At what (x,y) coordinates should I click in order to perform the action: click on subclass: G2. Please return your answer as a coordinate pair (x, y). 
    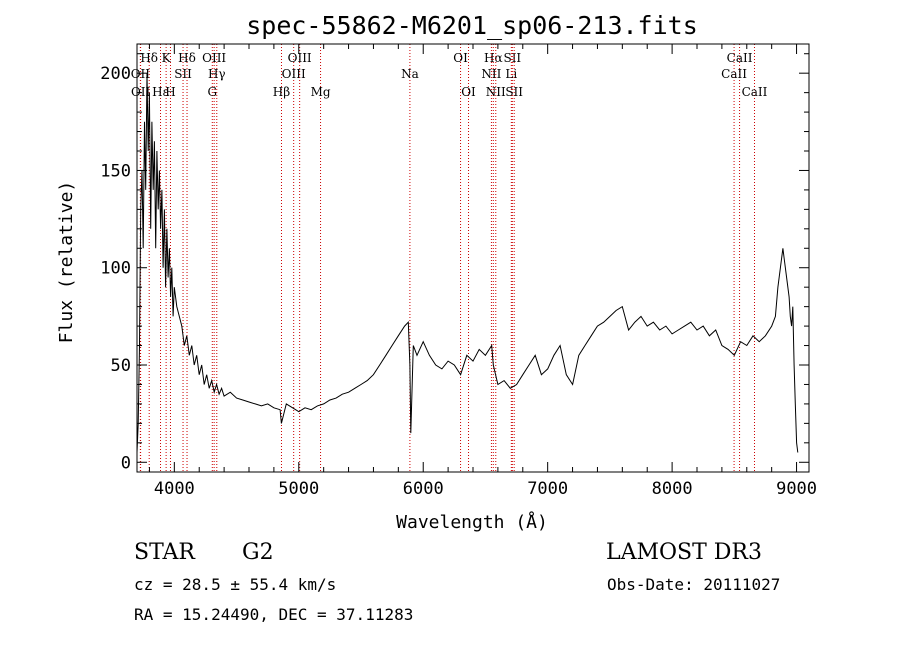
    Looking at the image, I should click on (258, 552).